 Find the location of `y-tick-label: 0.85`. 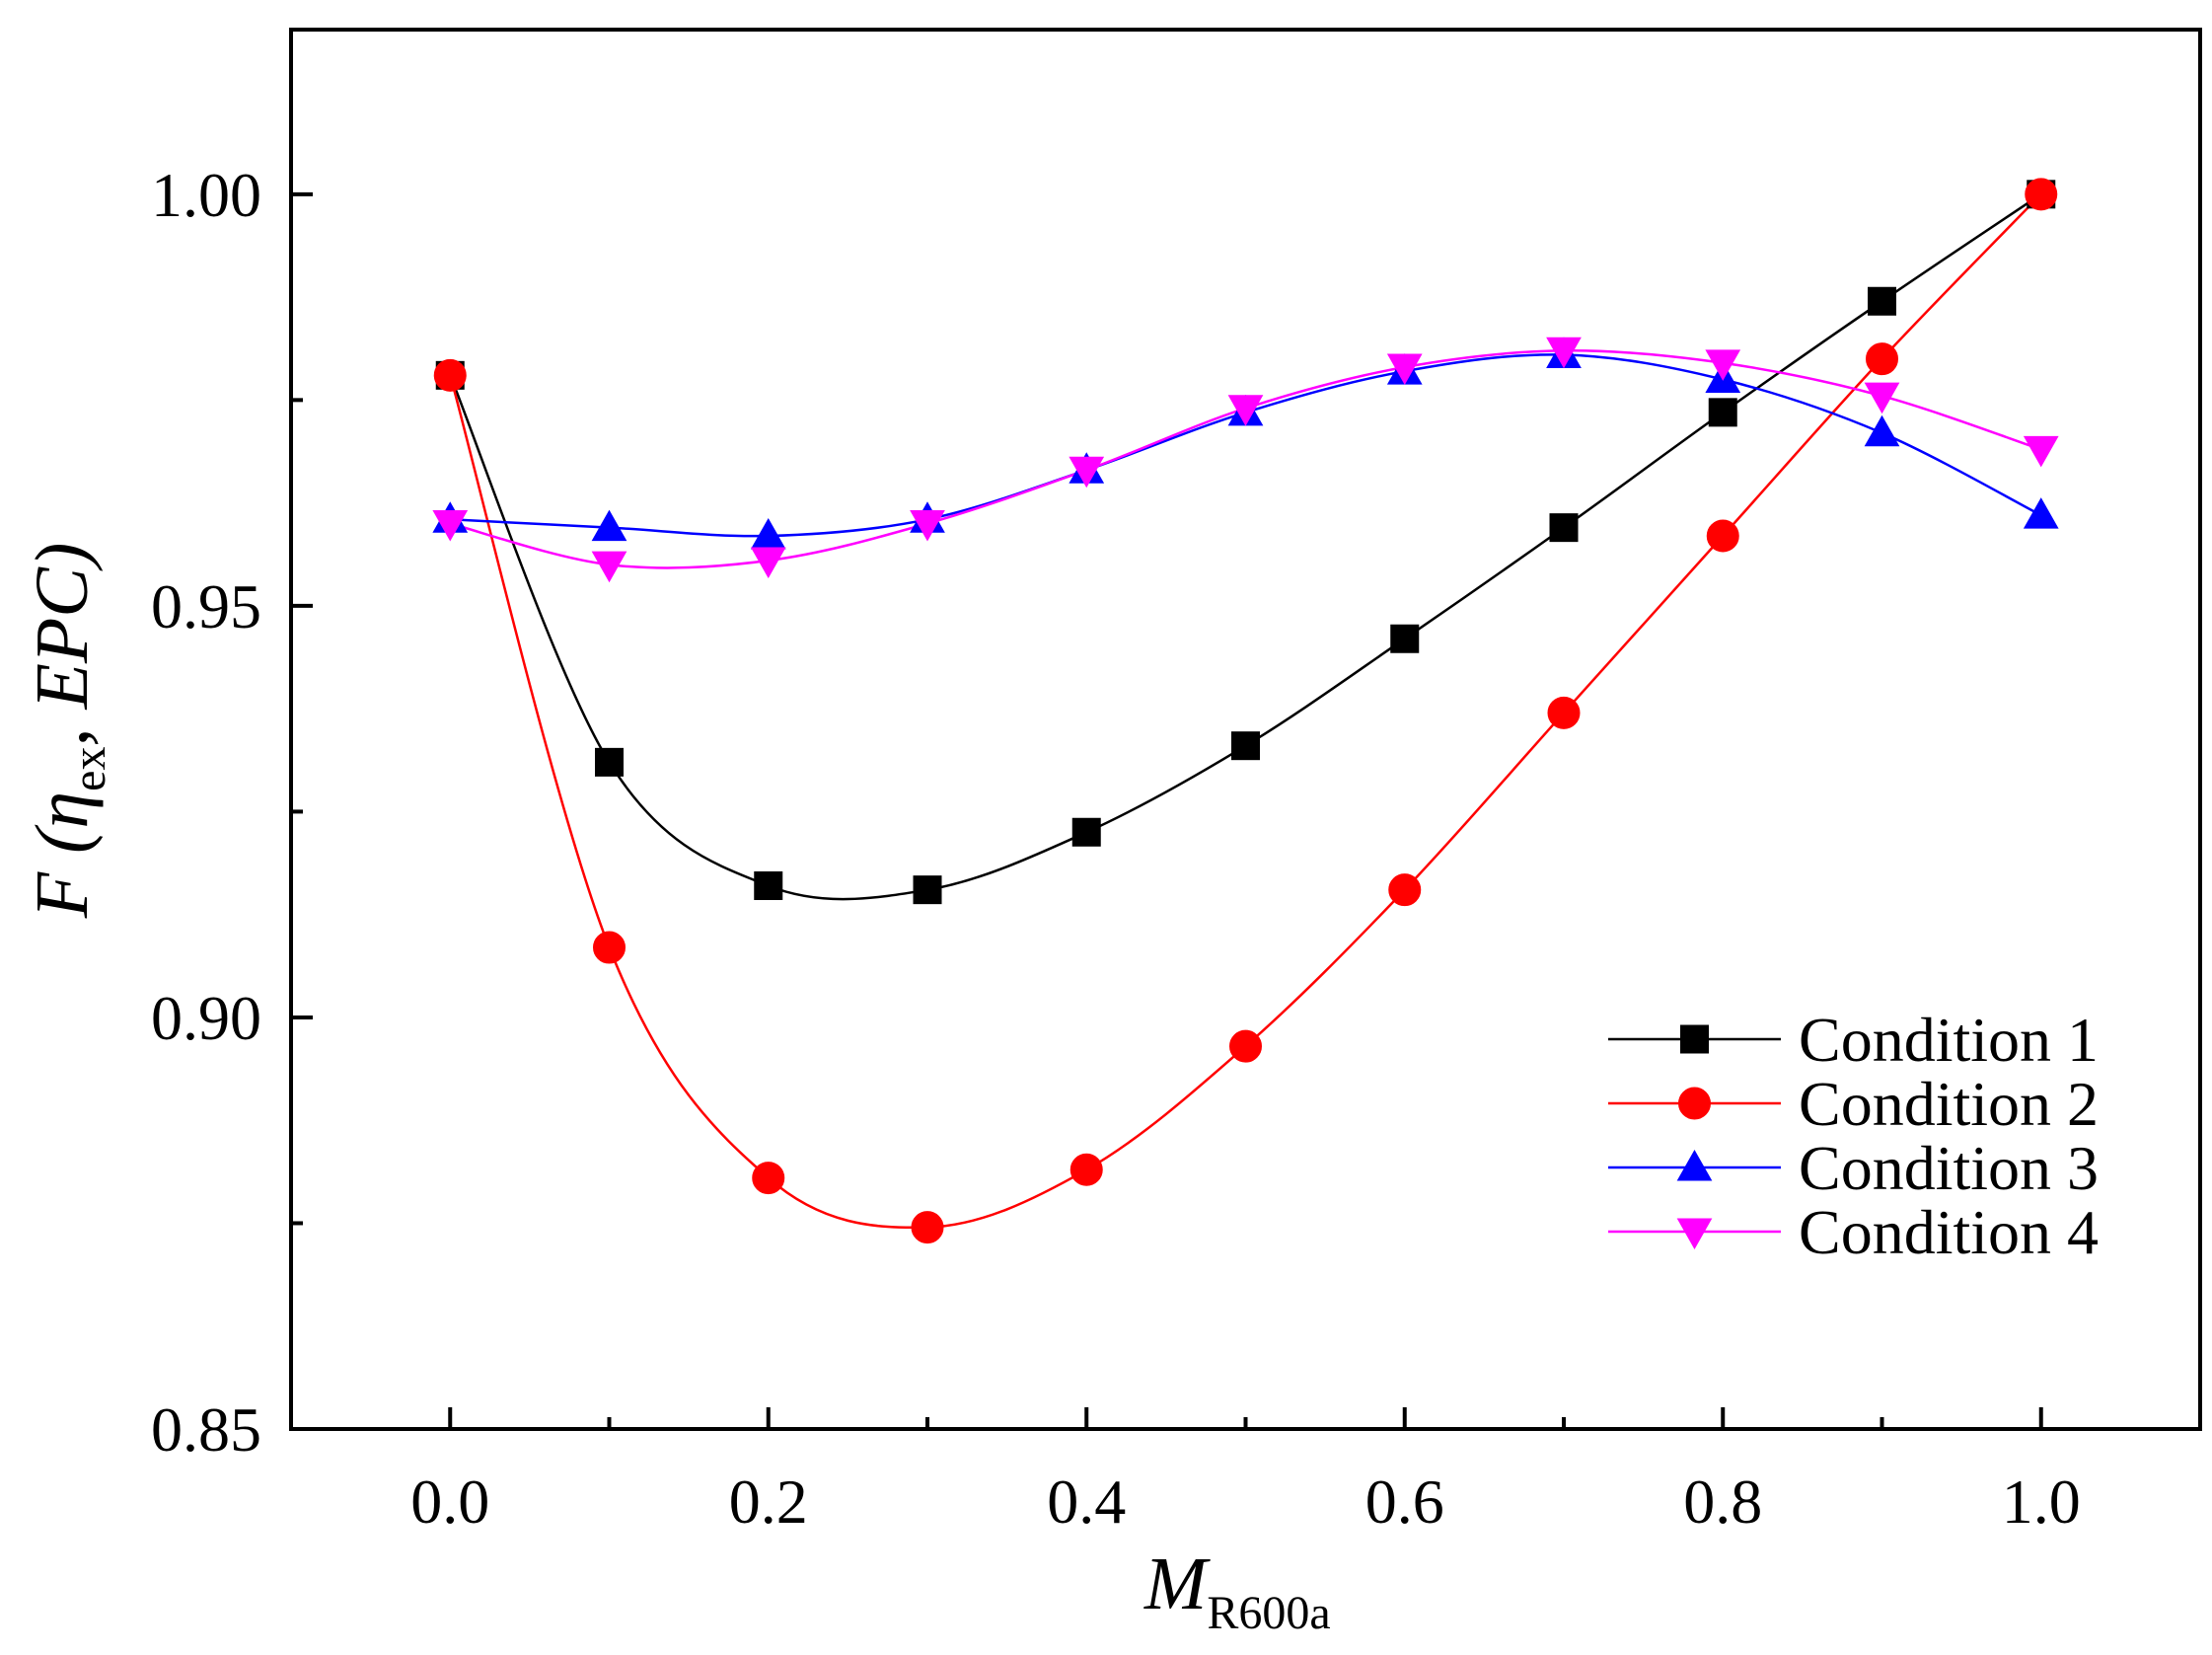

y-tick-label: 0.85 is located at coordinates (206, 1429).